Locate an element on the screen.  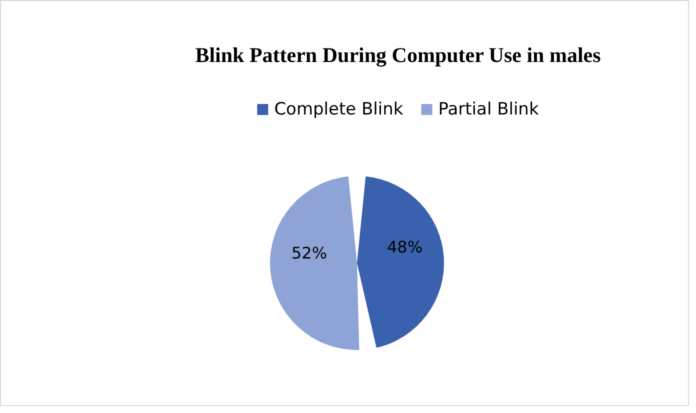
data-label: 48% is located at coordinates (404, 246).